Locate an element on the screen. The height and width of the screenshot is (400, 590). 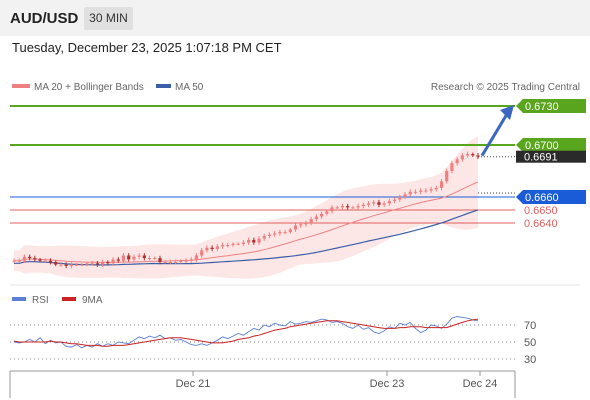
support-label-5: 0.6640 is located at coordinates (541, 224).